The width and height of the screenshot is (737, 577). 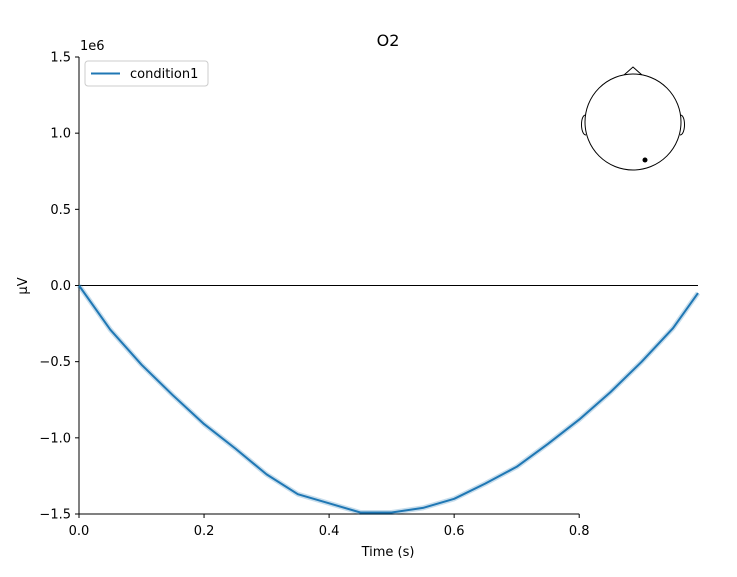 What do you see at coordinates (584, 125) in the screenshot?
I see `head-left-ear-shape` at bounding box center [584, 125].